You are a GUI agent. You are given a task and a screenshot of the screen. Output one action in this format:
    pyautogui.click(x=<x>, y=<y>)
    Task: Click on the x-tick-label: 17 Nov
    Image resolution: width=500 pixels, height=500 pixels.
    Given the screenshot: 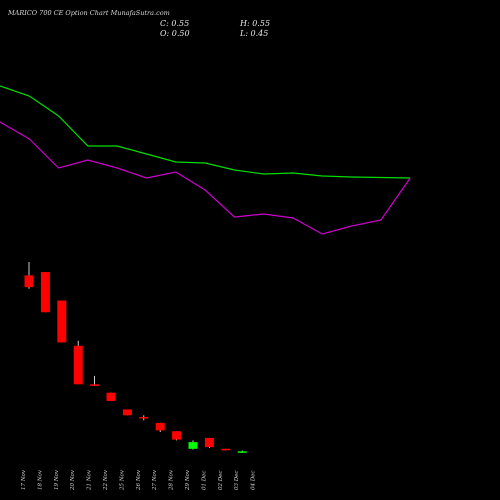 What is the action you would take?
    pyautogui.click(x=24, y=479)
    